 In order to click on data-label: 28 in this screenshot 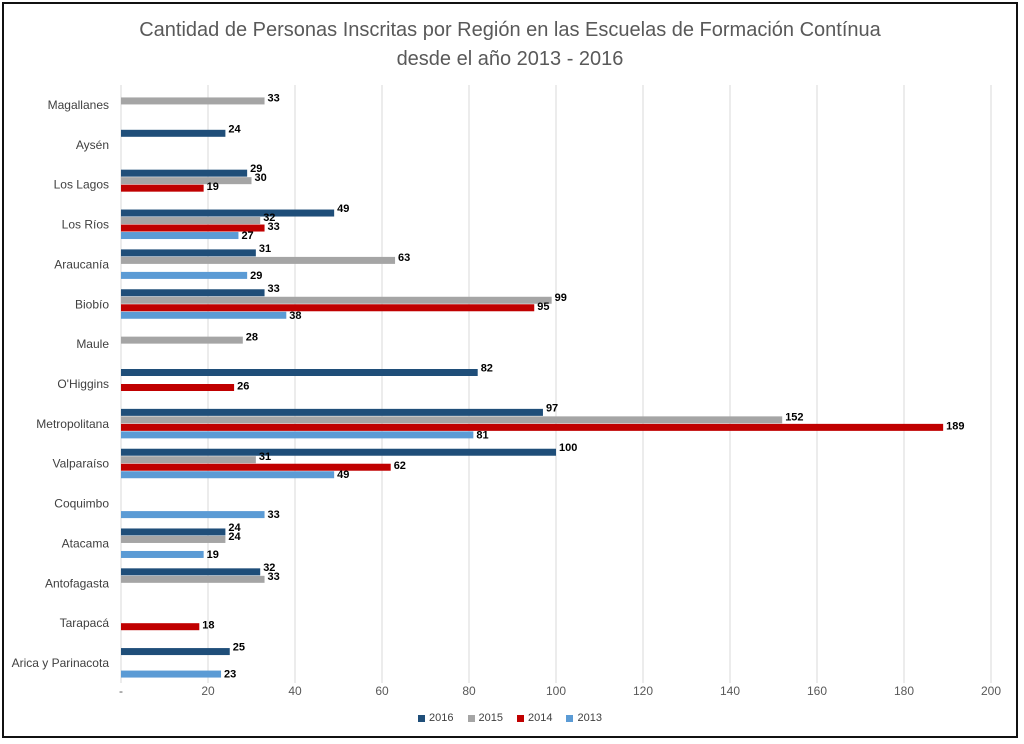, I will do `click(252, 338)`.